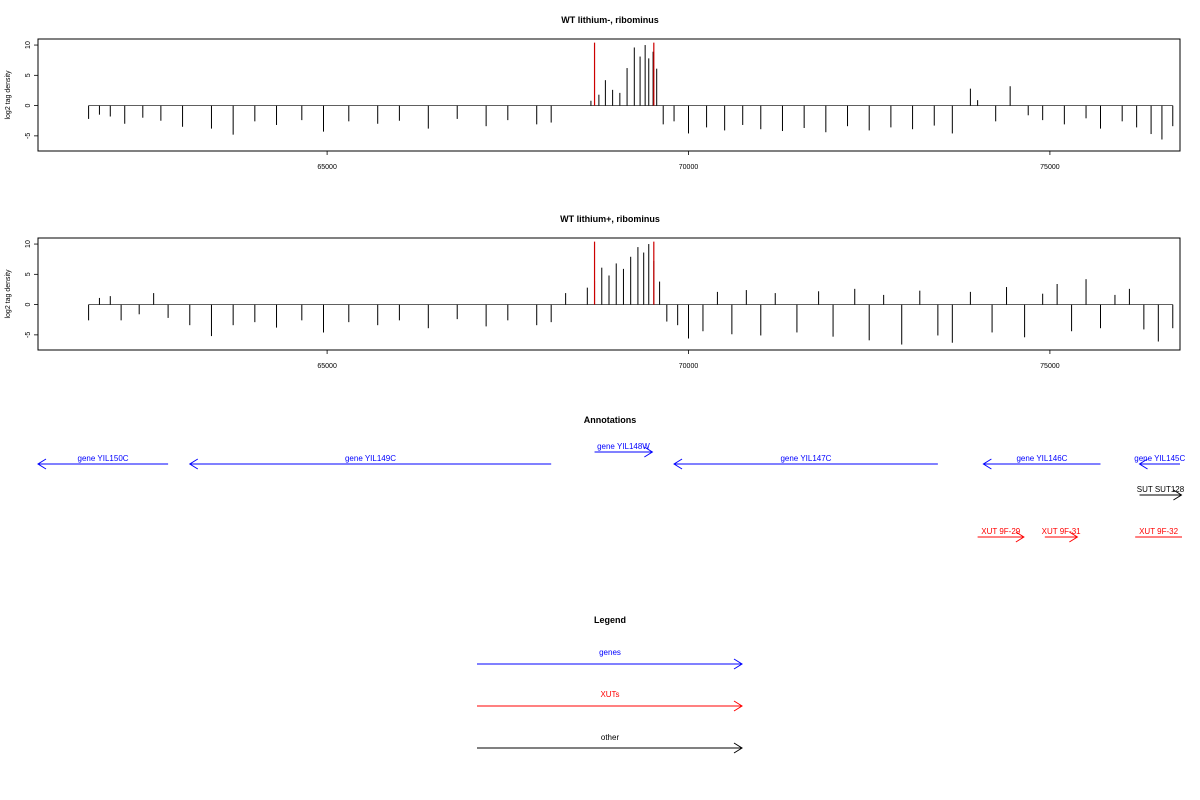 This screenshot has height=800, width=1200. I want to click on annotation-feature: gene YIL145C, so click(1159, 462).